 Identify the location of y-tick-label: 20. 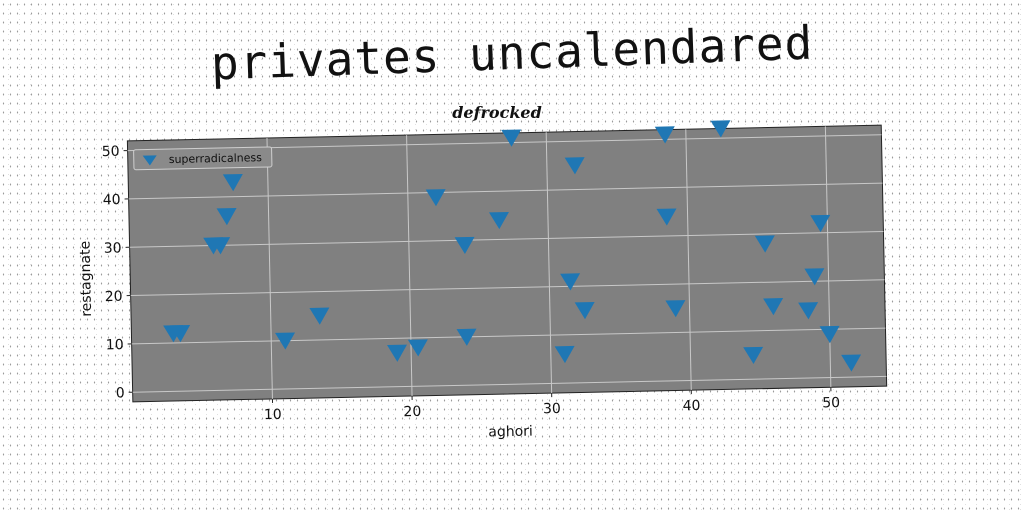
(114, 297).